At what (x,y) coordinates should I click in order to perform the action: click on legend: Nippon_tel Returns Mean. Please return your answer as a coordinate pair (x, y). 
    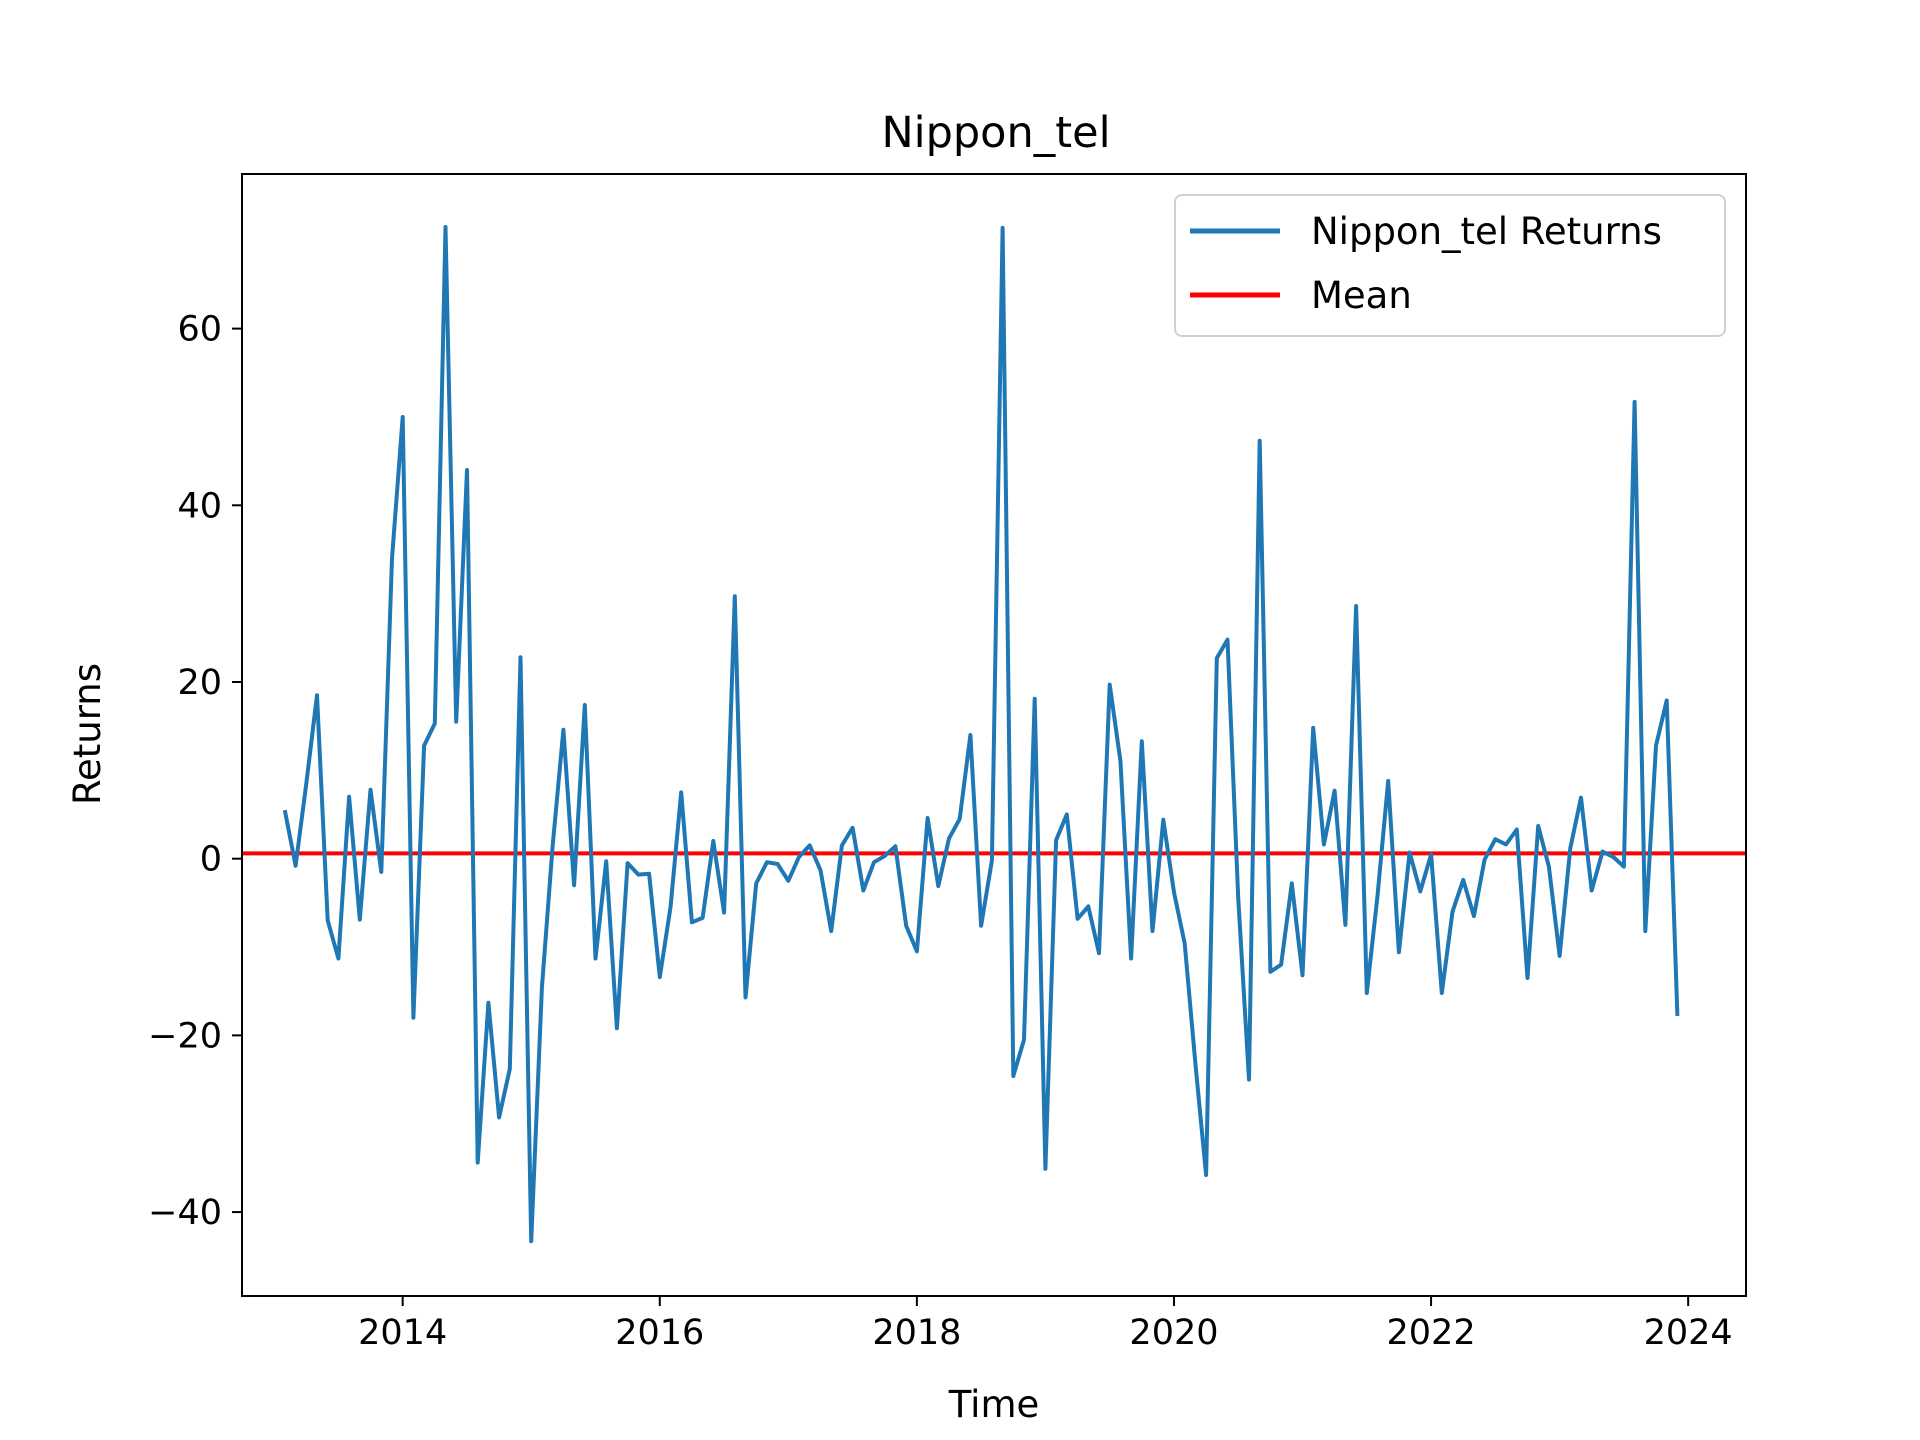
    Looking at the image, I should click on (1450, 265).